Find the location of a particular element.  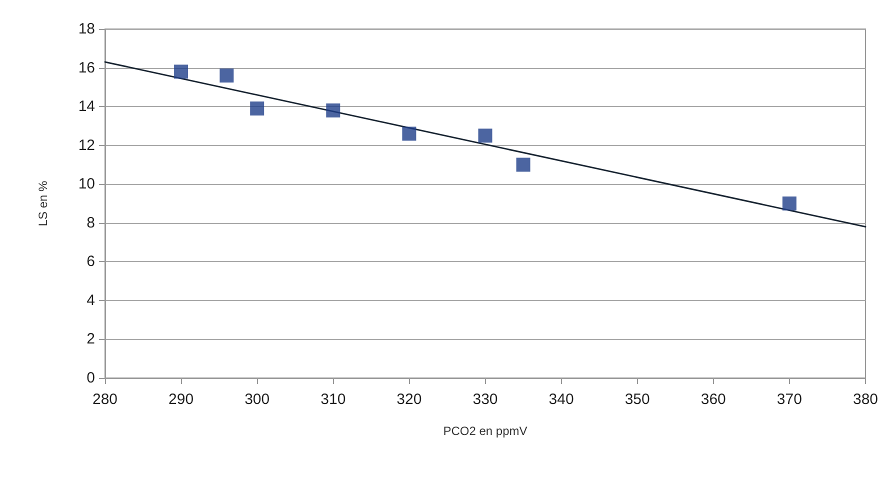

y-tick-label: 2 is located at coordinates (90, 339).